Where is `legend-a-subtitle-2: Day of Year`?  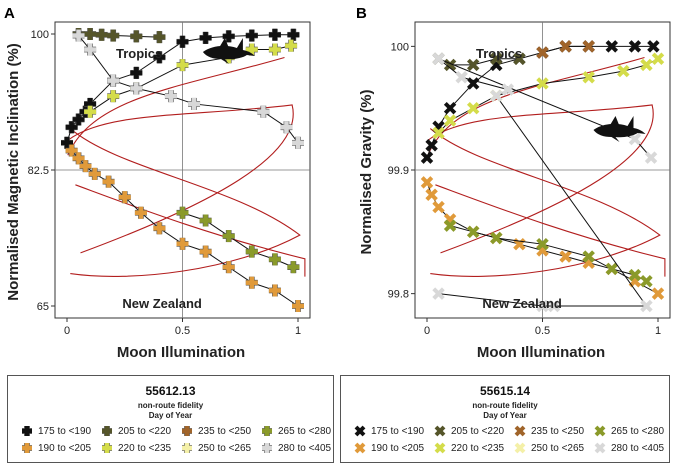 legend-a-subtitle-2: Day of Year is located at coordinates (170, 415).